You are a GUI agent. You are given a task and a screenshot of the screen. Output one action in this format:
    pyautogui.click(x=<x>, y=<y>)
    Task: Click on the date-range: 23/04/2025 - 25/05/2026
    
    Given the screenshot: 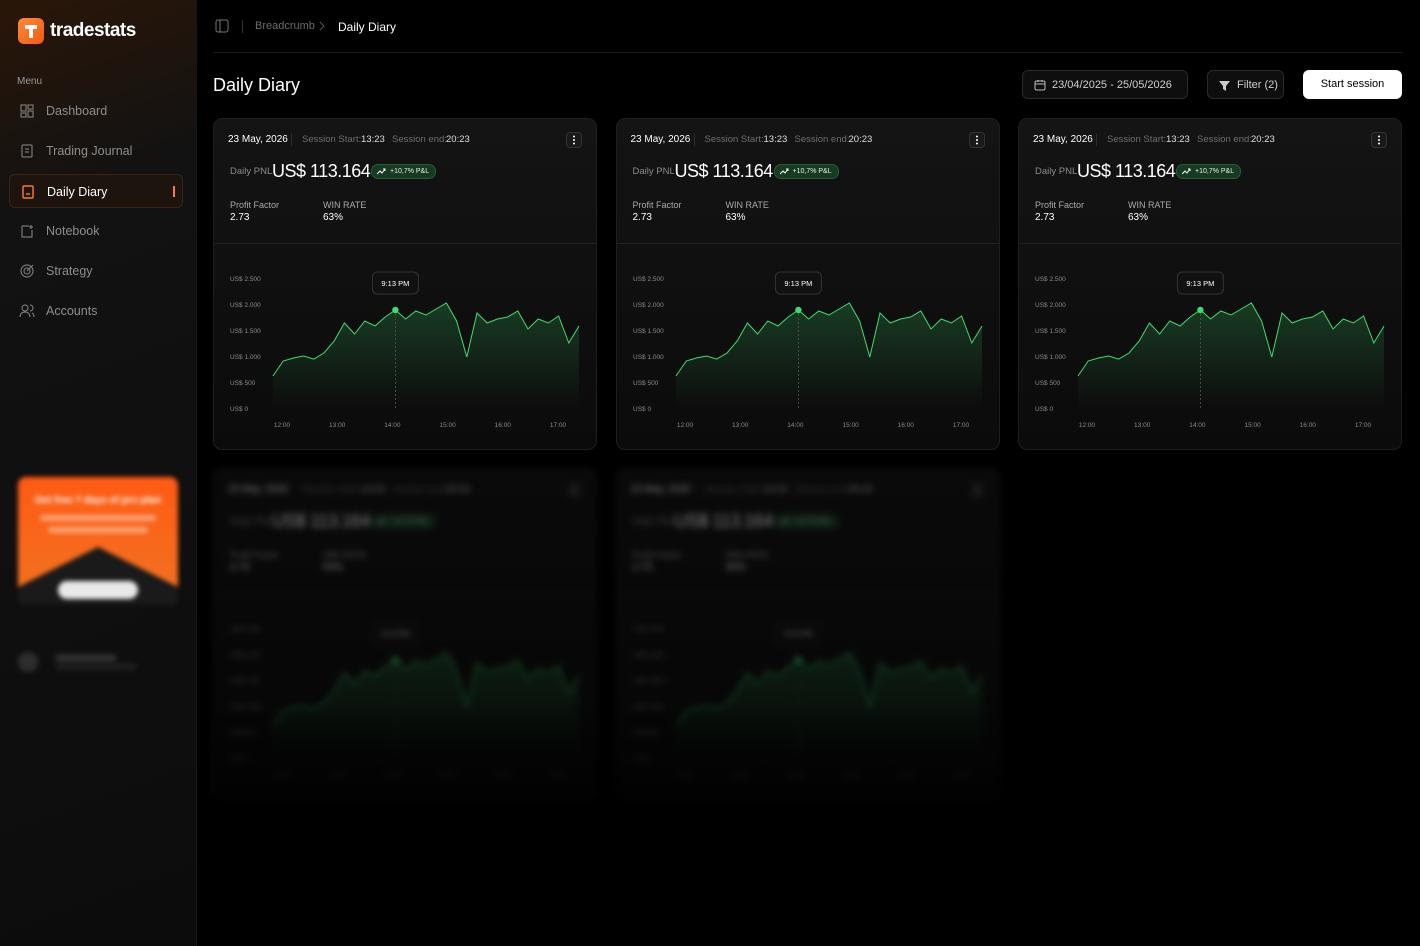 What is the action you would take?
    pyautogui.click(x=1105, y=84)
    